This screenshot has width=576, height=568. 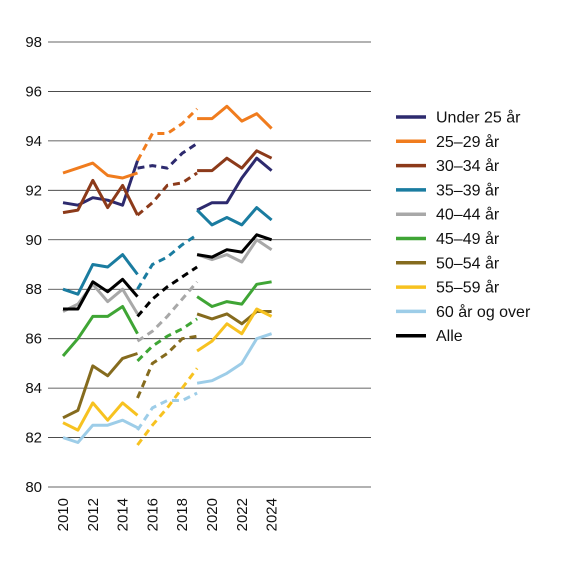 I want to click on y-axis-ticks: 80 82 84 86 88 90 92 94 96 98, so click(x=33, y=265).